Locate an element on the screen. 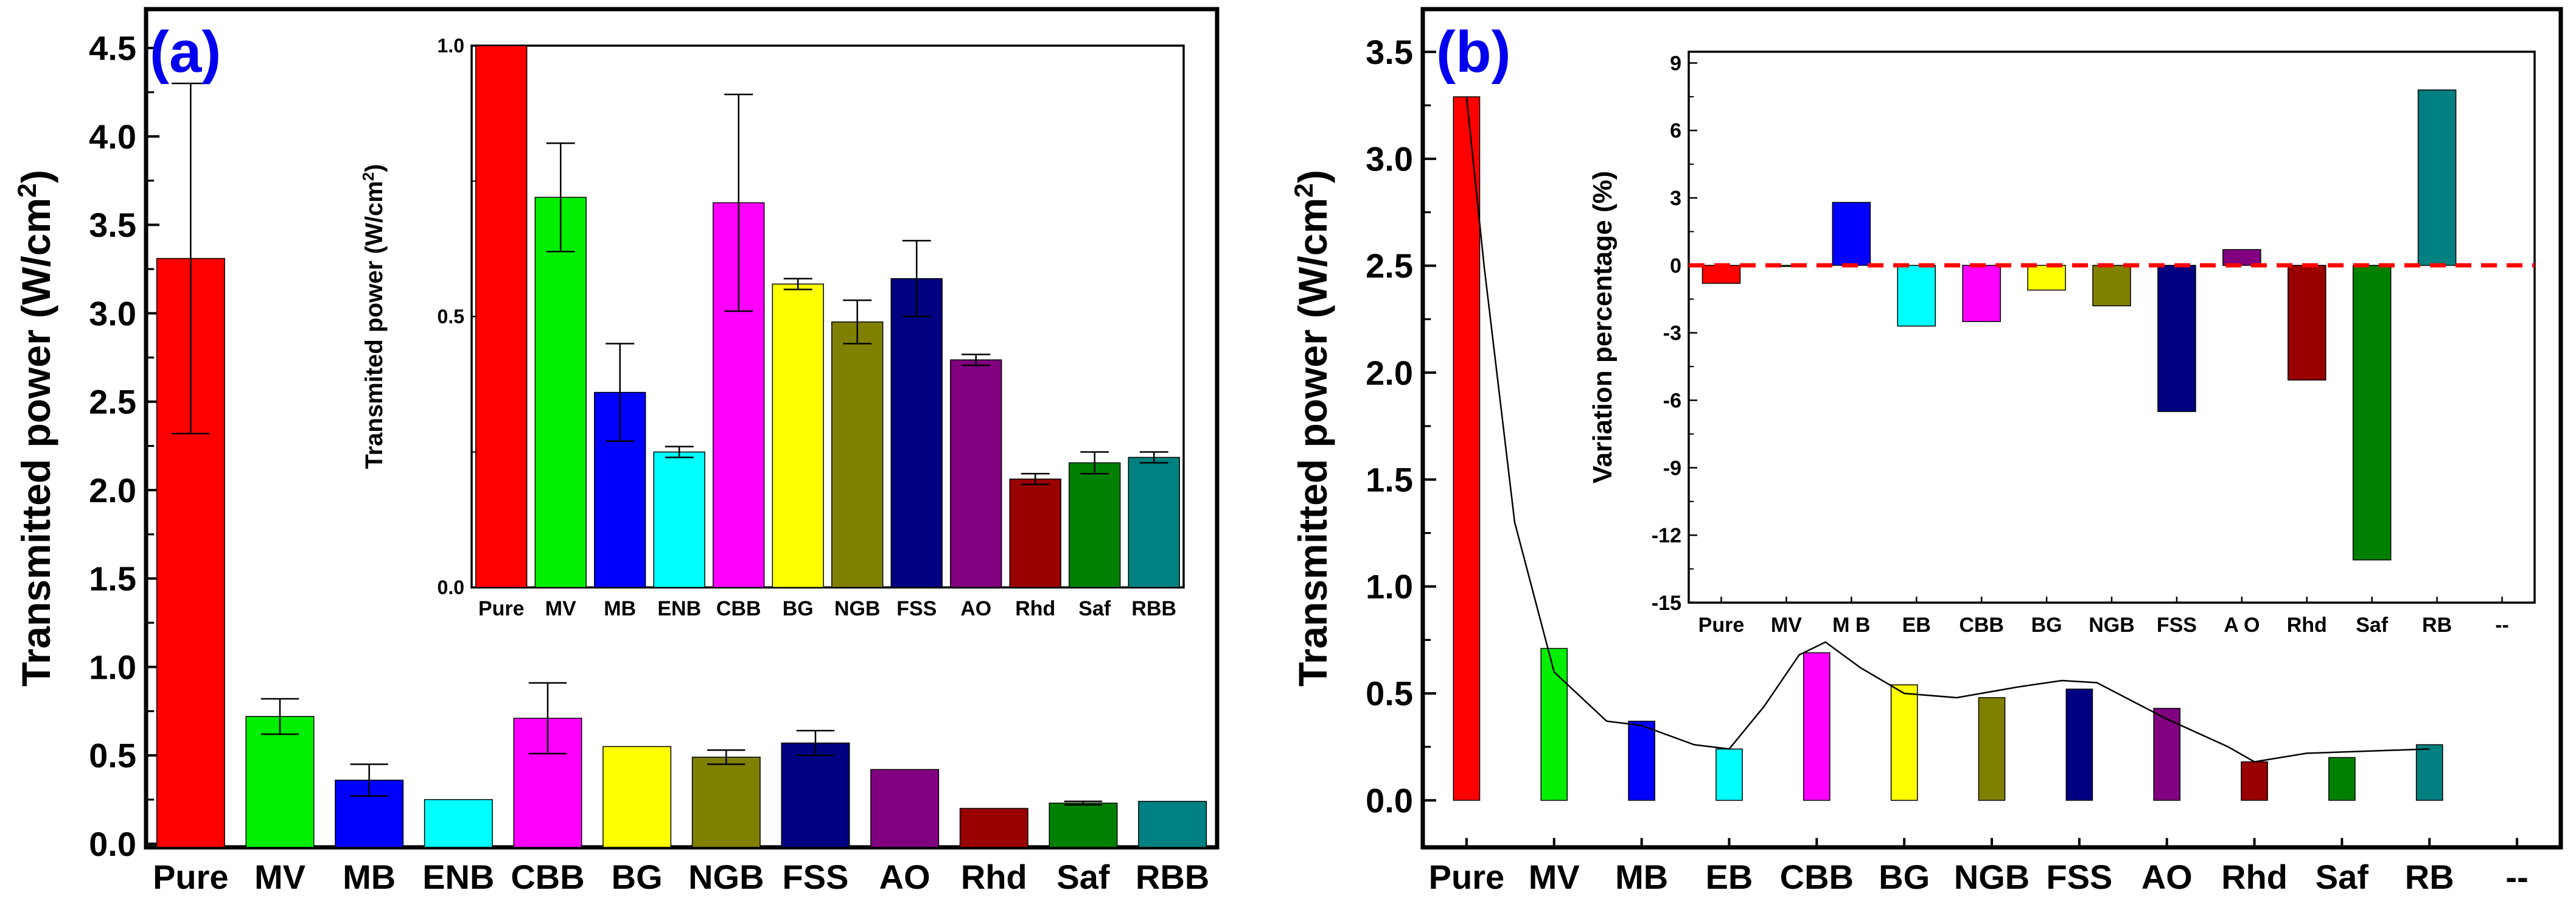 This screenshot has width=2576, height=907. a-category-label-5: BG is located at coordinates (637, 877).